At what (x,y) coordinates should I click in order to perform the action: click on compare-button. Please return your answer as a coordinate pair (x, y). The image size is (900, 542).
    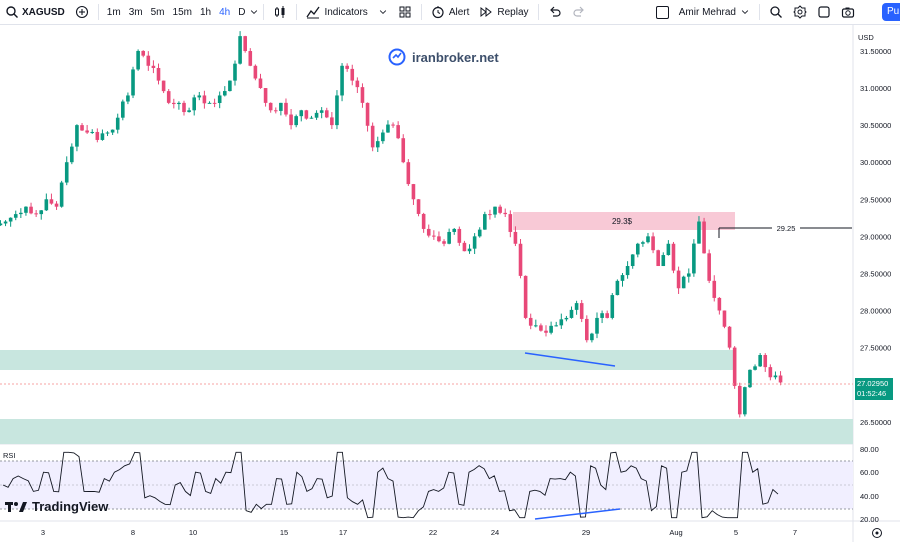
    Looking at the image, I should click on (82, 12).